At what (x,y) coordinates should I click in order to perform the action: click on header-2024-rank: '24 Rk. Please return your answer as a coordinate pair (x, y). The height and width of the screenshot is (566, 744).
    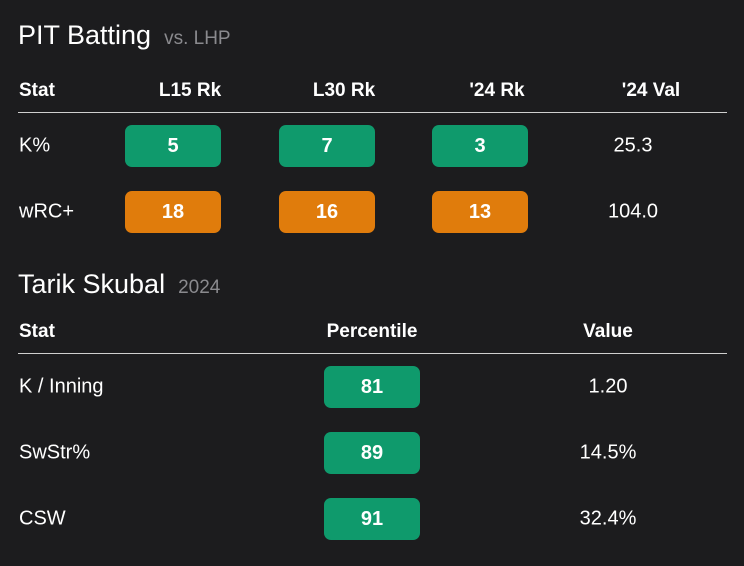
    Looking at the image, I should click on (497, 90).